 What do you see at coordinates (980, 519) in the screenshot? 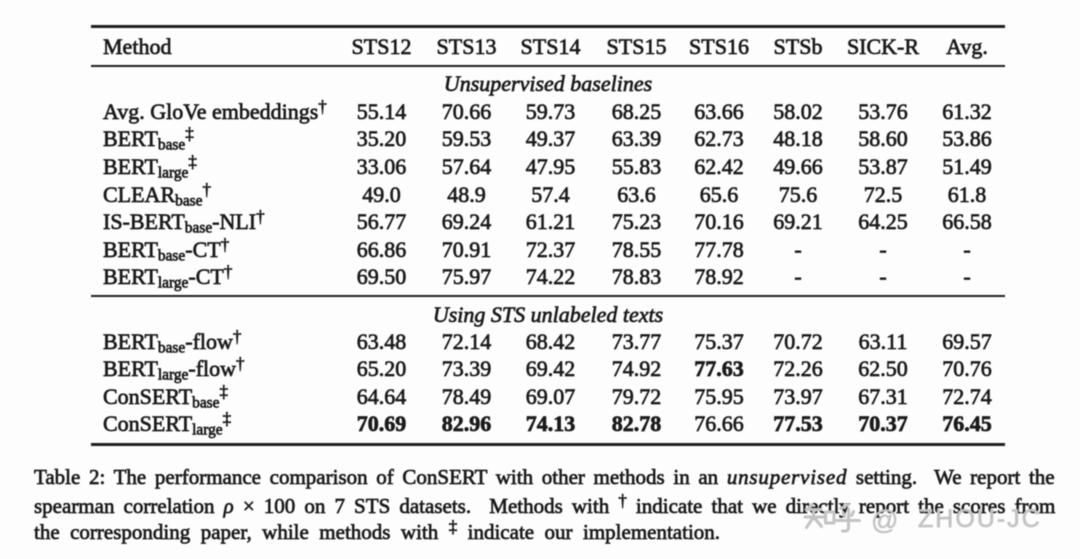
I see `svg-text: ZHOU-JC` at bounding box center [980, 519].